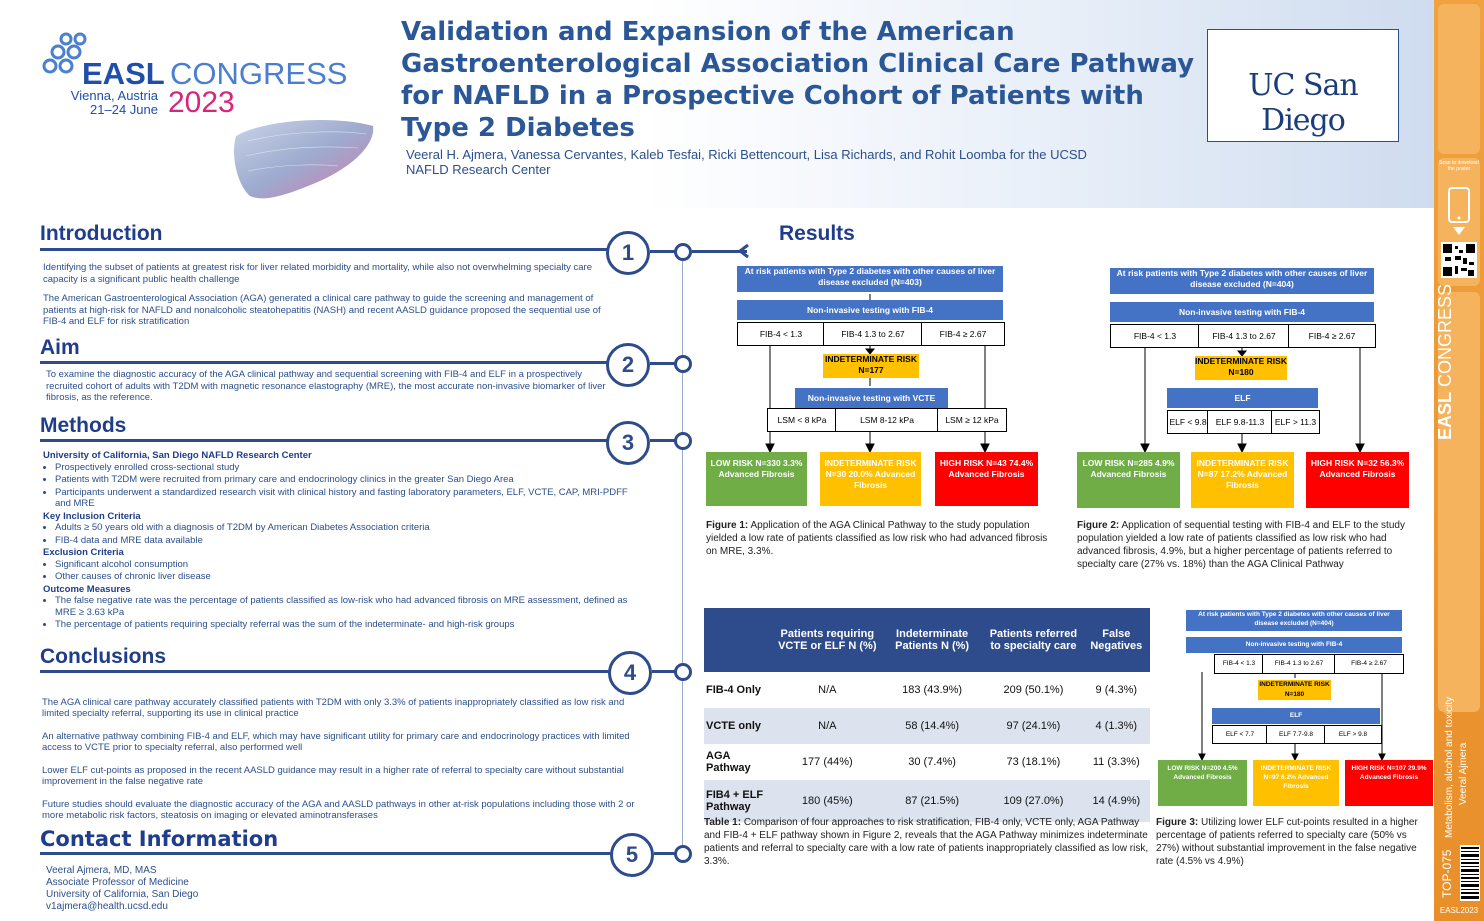  Describe the element at coordinates (963, 334) in the screenshot. I see `fig1-fib4-high: FIB-4 ≥ 2.67` at that location.